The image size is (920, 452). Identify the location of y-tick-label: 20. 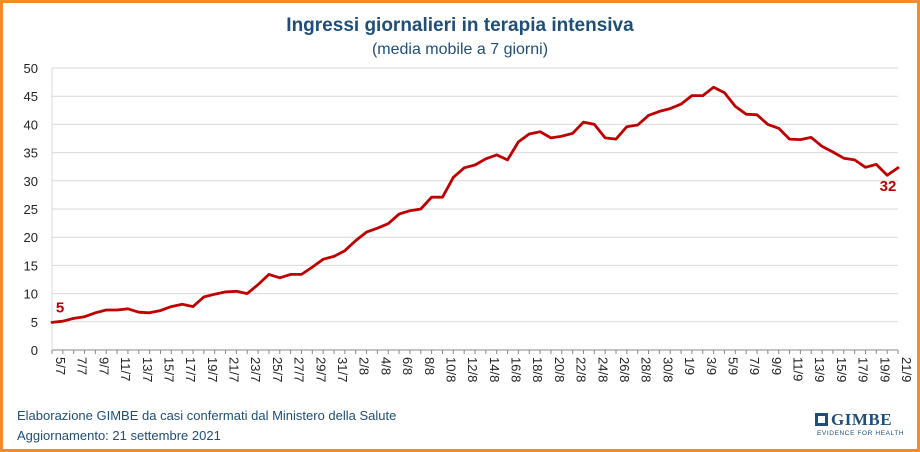
(31, 237).